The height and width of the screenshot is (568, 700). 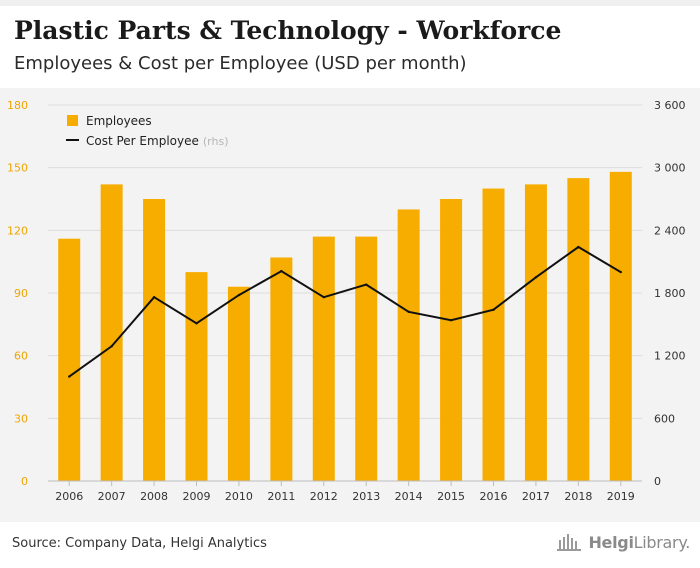 I want to click on brand-name: HelgiLibrary., so click(x=639, y=542).